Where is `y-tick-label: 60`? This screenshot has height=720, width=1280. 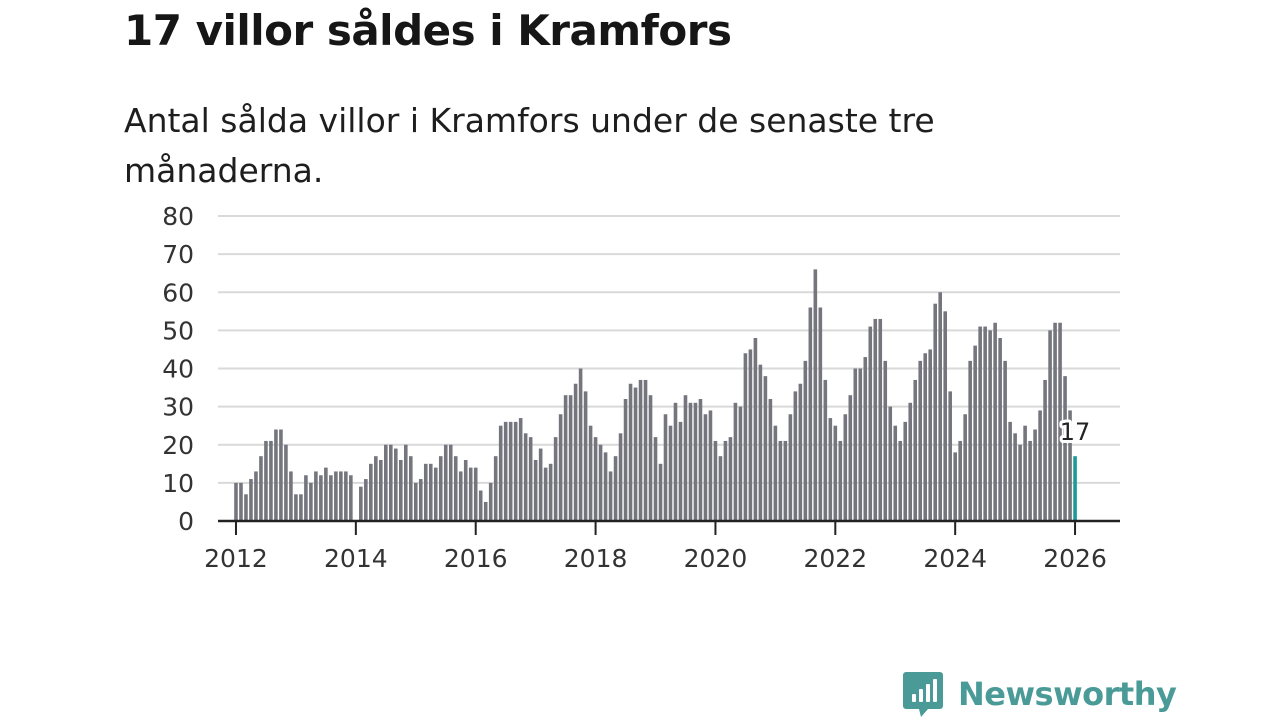
y-tick-label: 60 is located at coordinates (178, 292).